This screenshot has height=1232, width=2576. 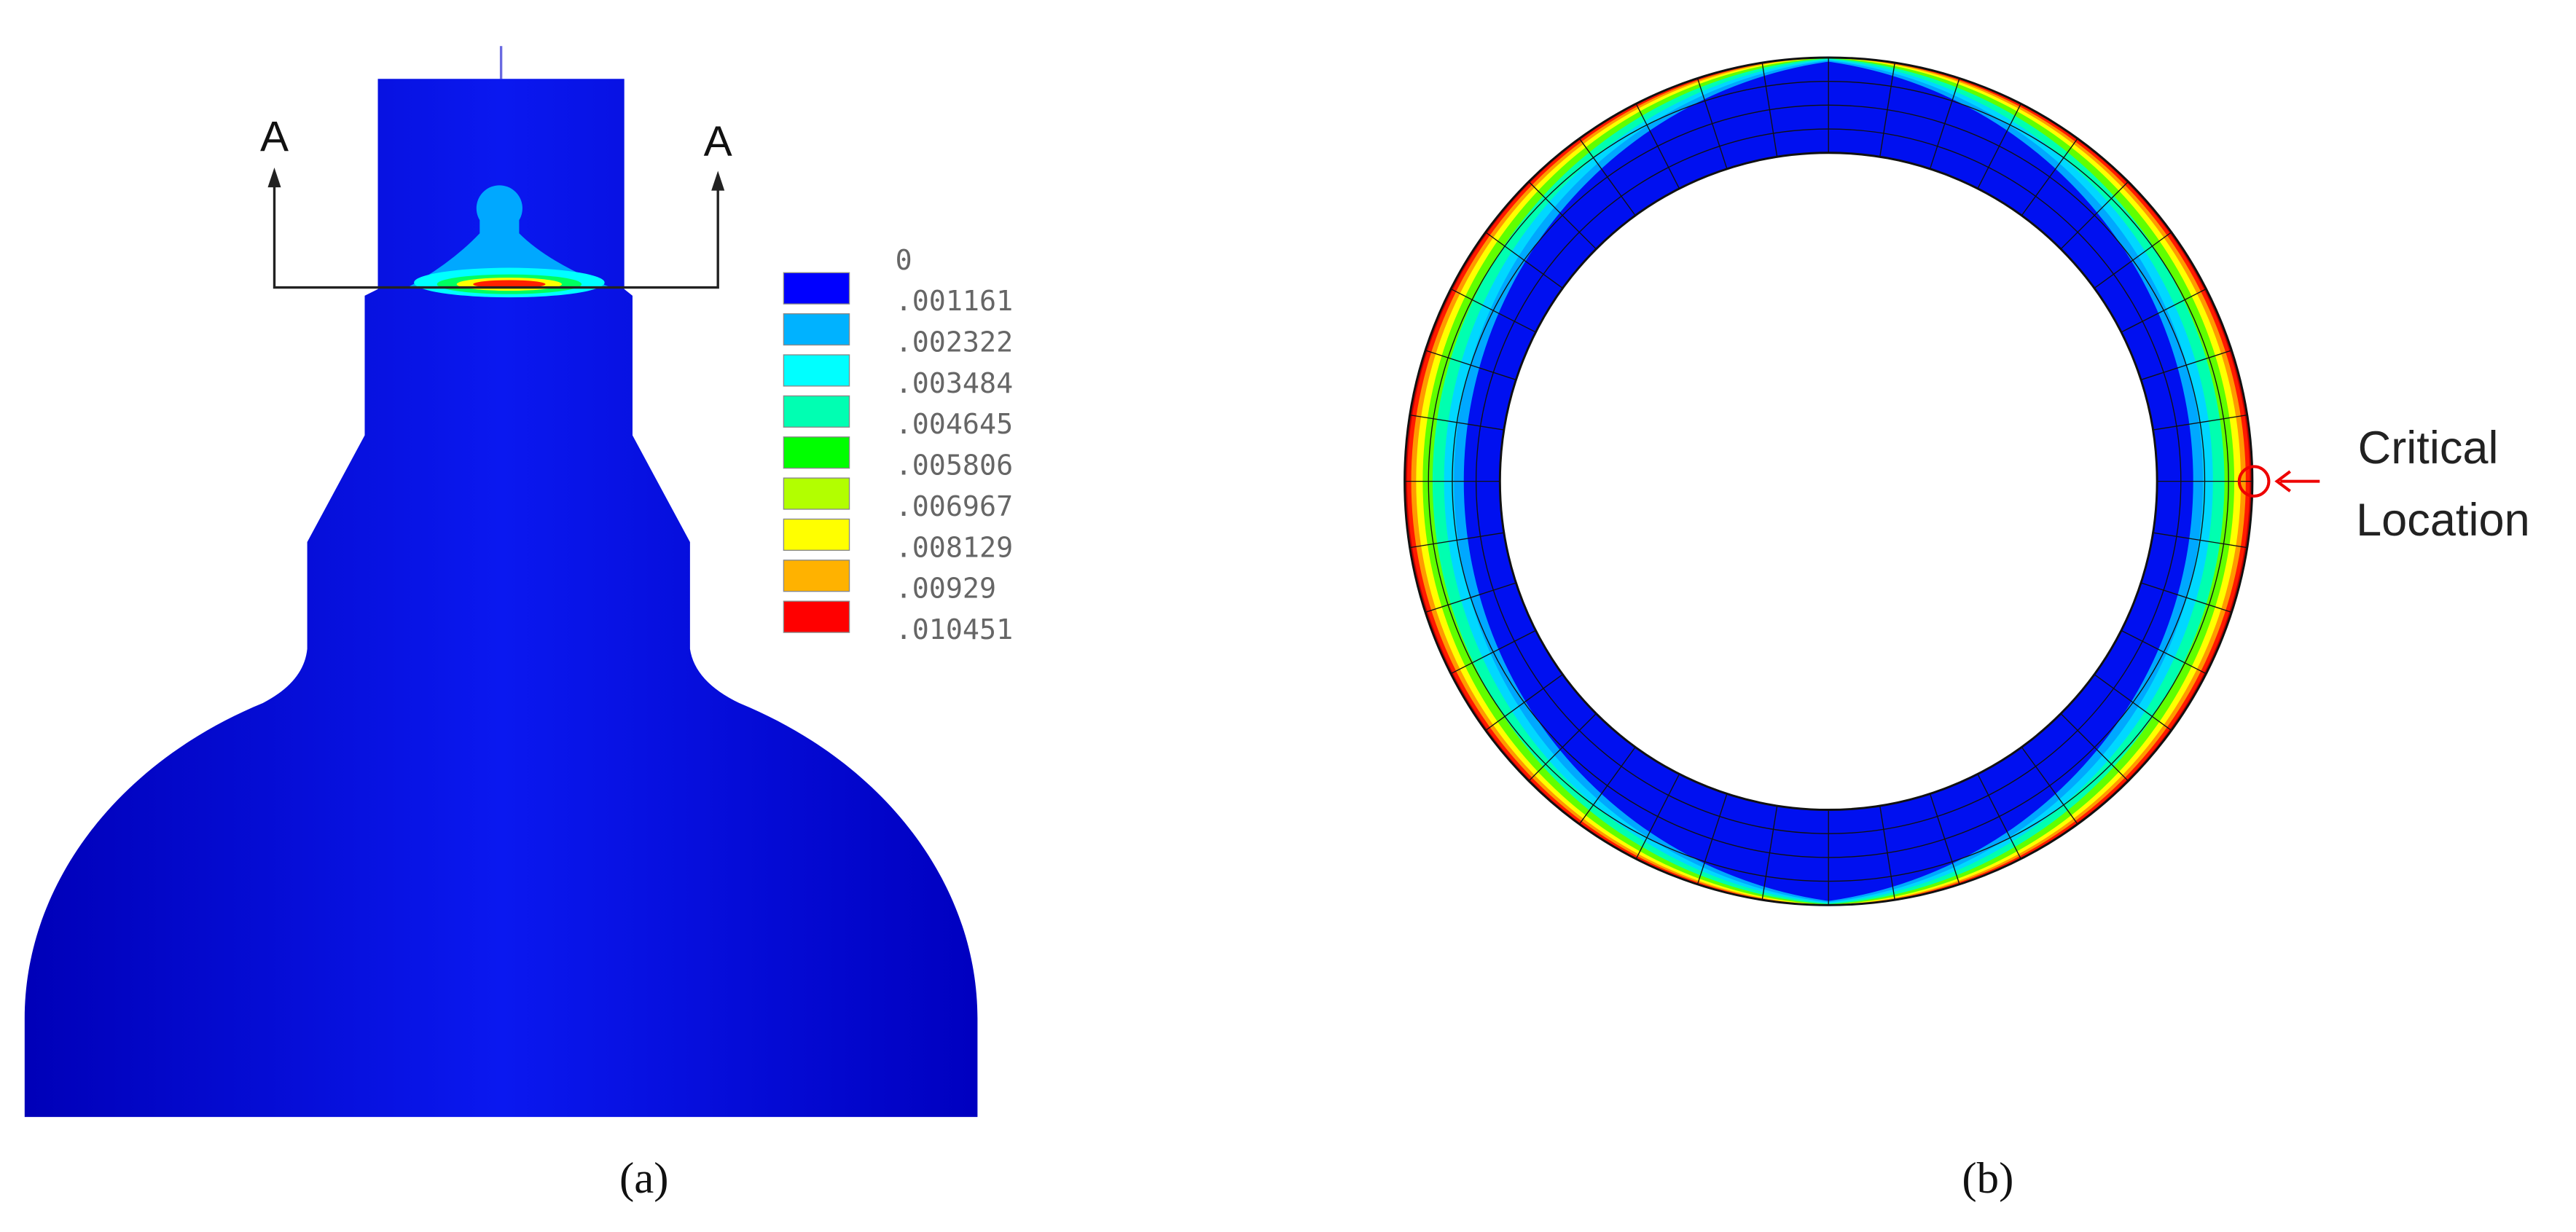 What do you see at coordinates (954, 466) in the screenshot?
I see `legend-label: .005806` at bounding box center [954, 466].